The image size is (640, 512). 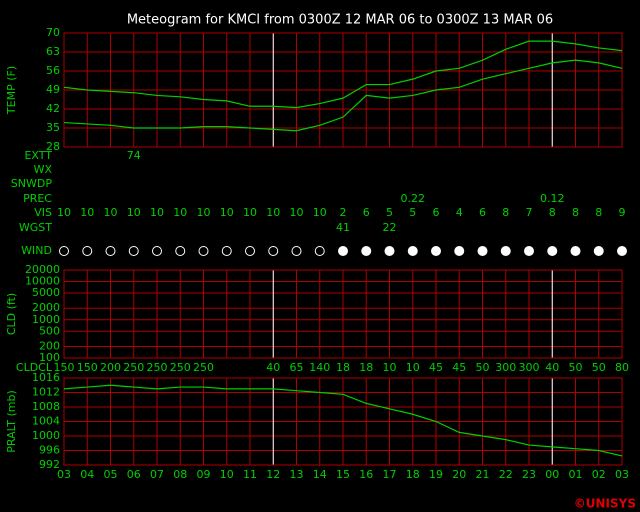 I want to click on y-tick-label: 1004, so click(x=46, y=421).